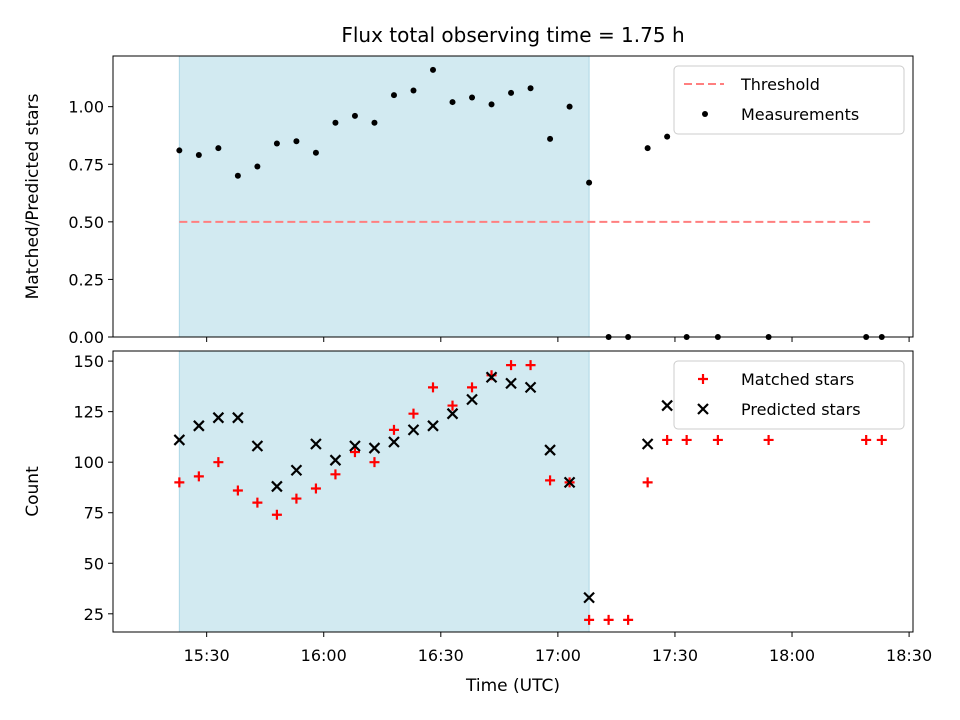  What do you see at coordinates (675, 655) in the screenshot?
I see `x-tick-label: 17:30` at bounding box center [675, 655].